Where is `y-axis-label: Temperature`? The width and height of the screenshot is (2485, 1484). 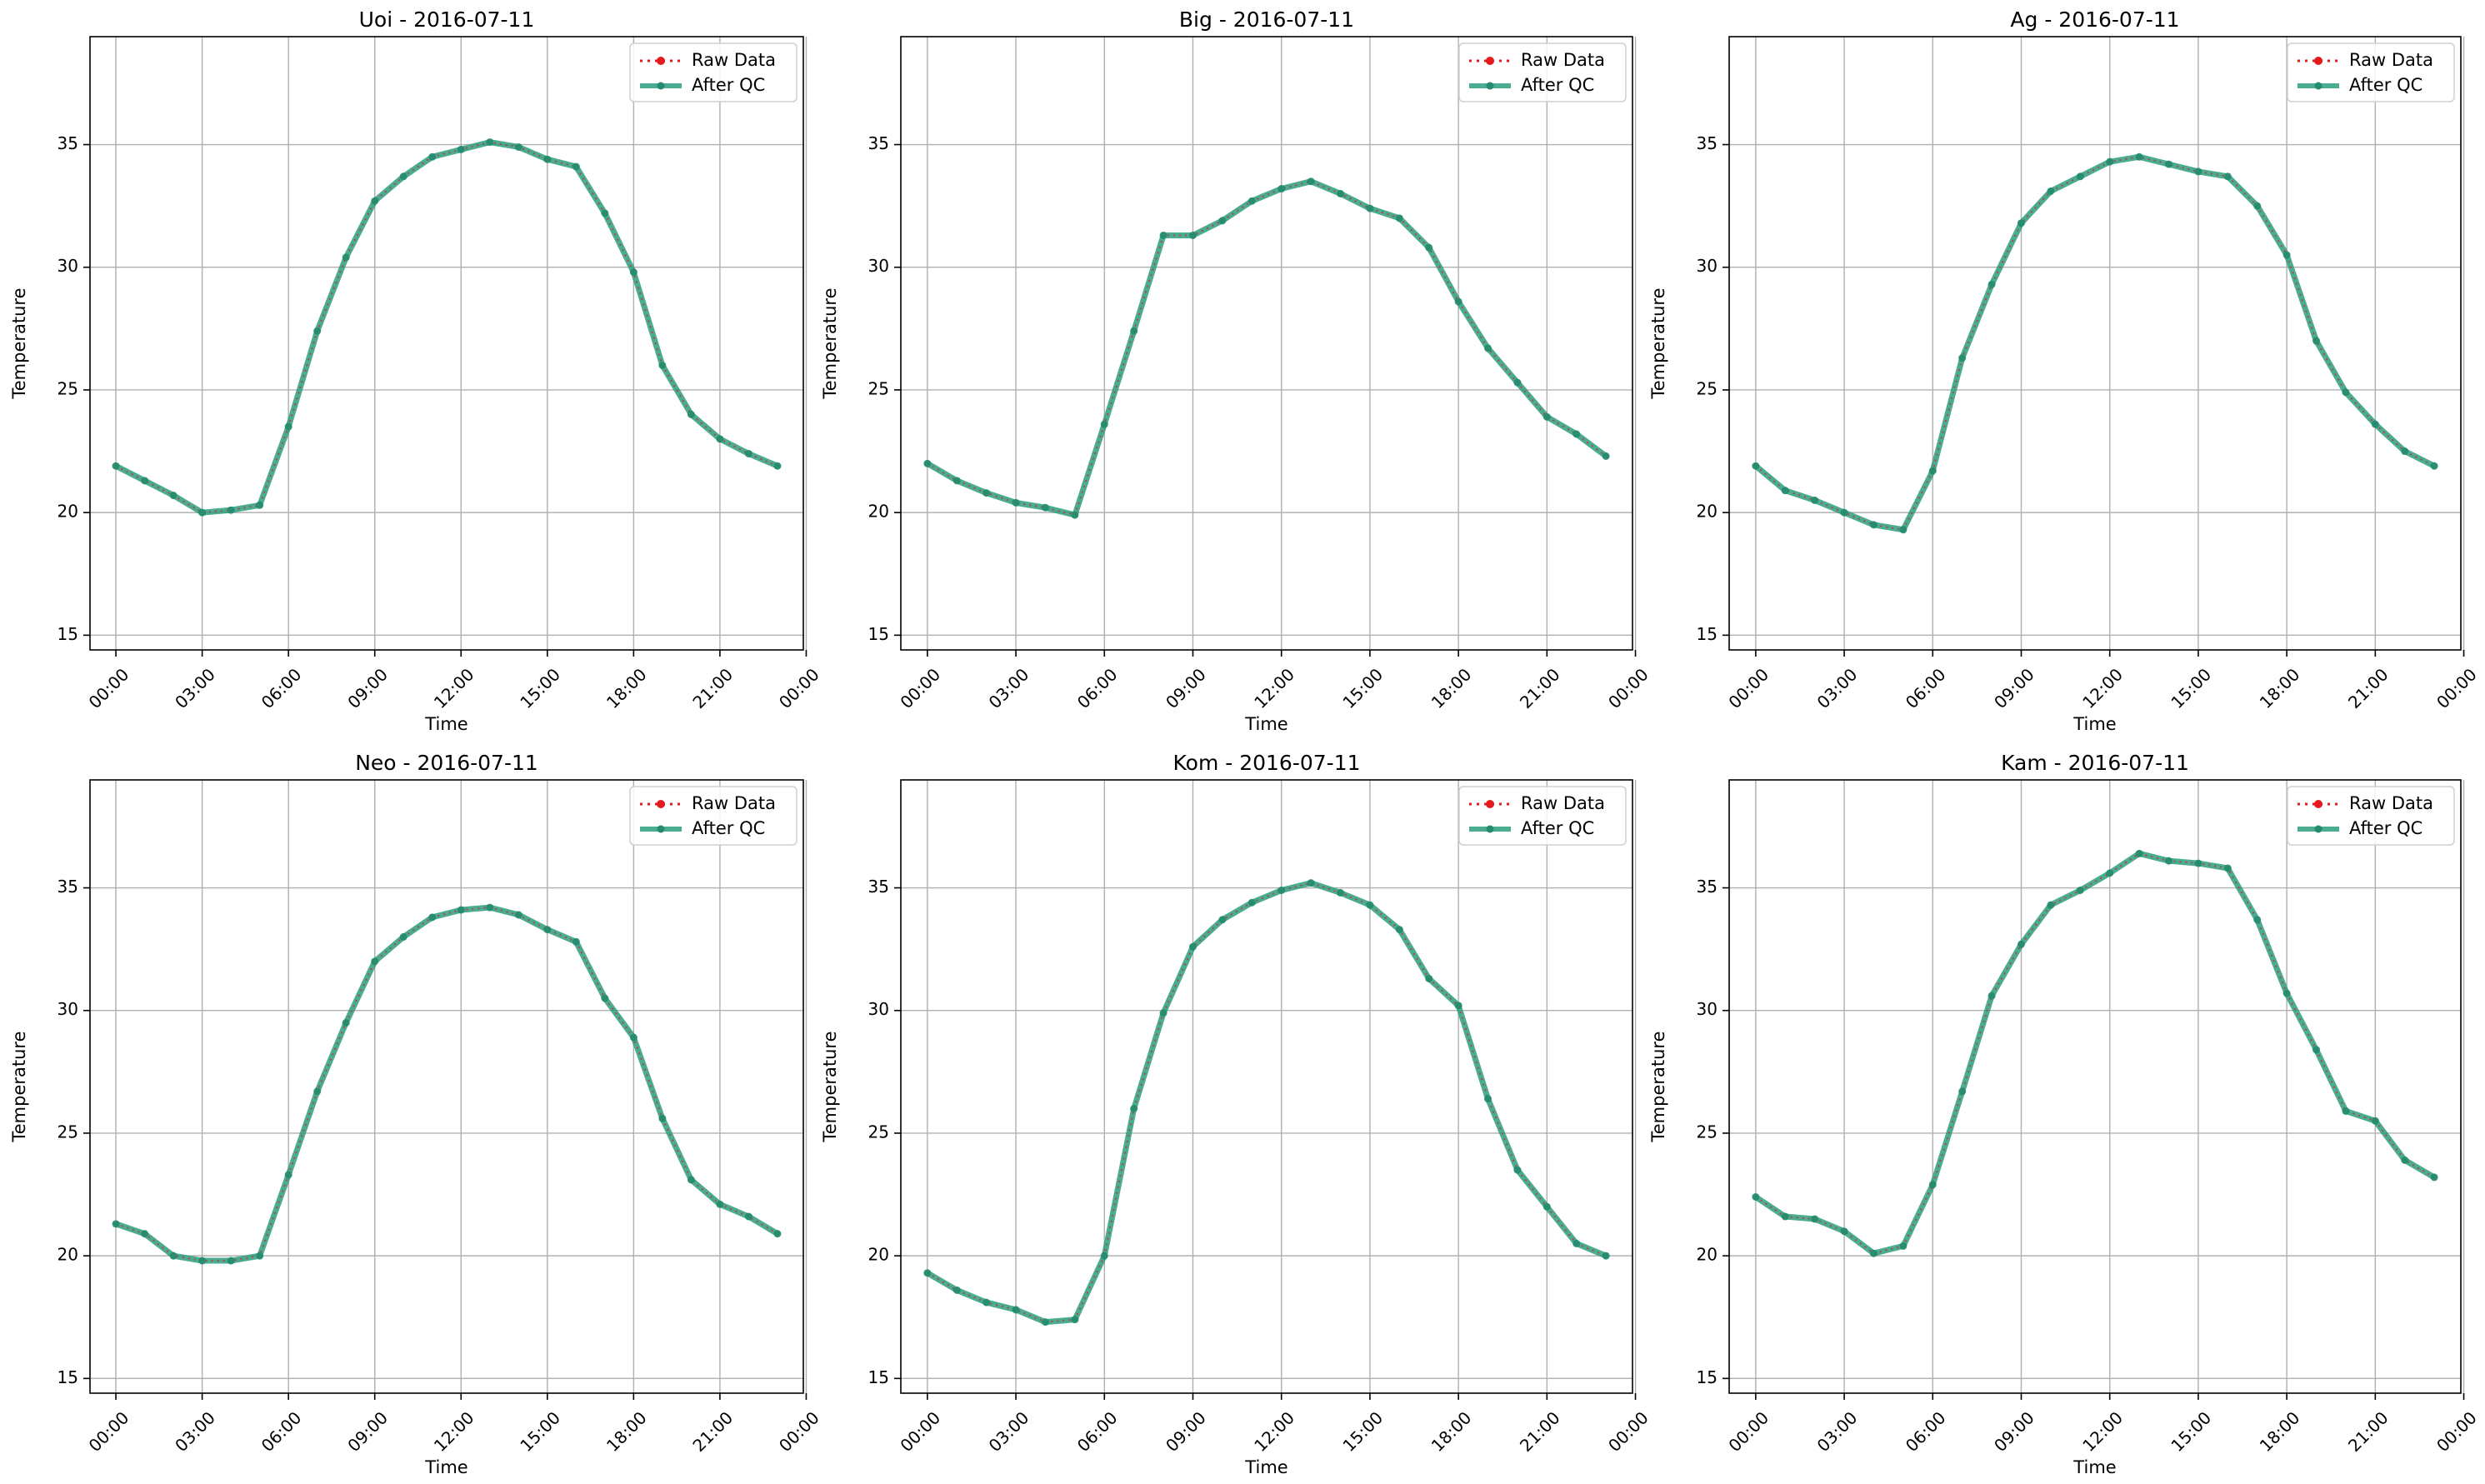 y-axis-label: Temperature is located at coordinates (19, 1086).